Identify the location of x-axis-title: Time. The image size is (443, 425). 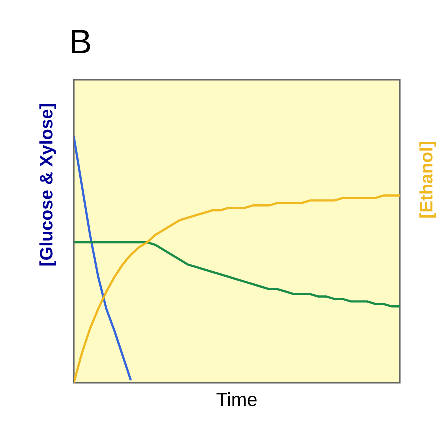
(236, 399).